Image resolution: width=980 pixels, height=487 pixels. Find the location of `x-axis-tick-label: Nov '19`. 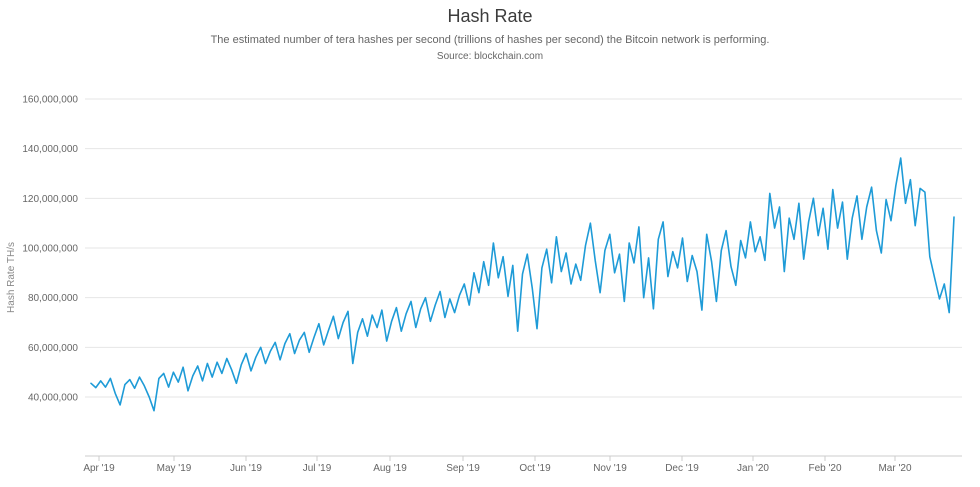

x-axis-tick-label: Nov '19 is located at coordinates (610, 468).